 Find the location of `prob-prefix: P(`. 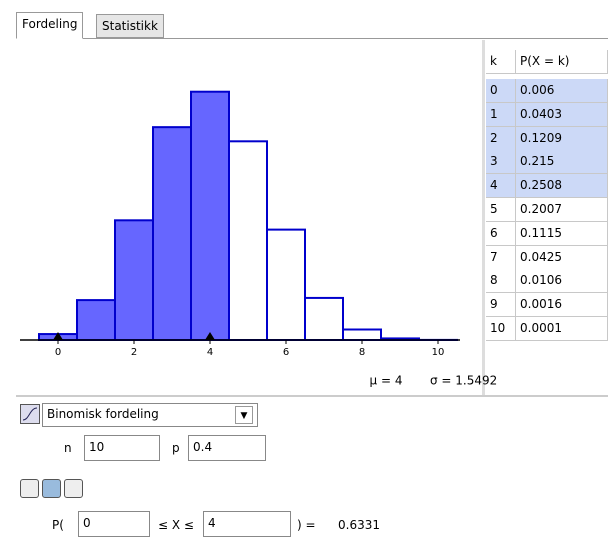

prob-prefix: P( is located at coordinates (58, 525).